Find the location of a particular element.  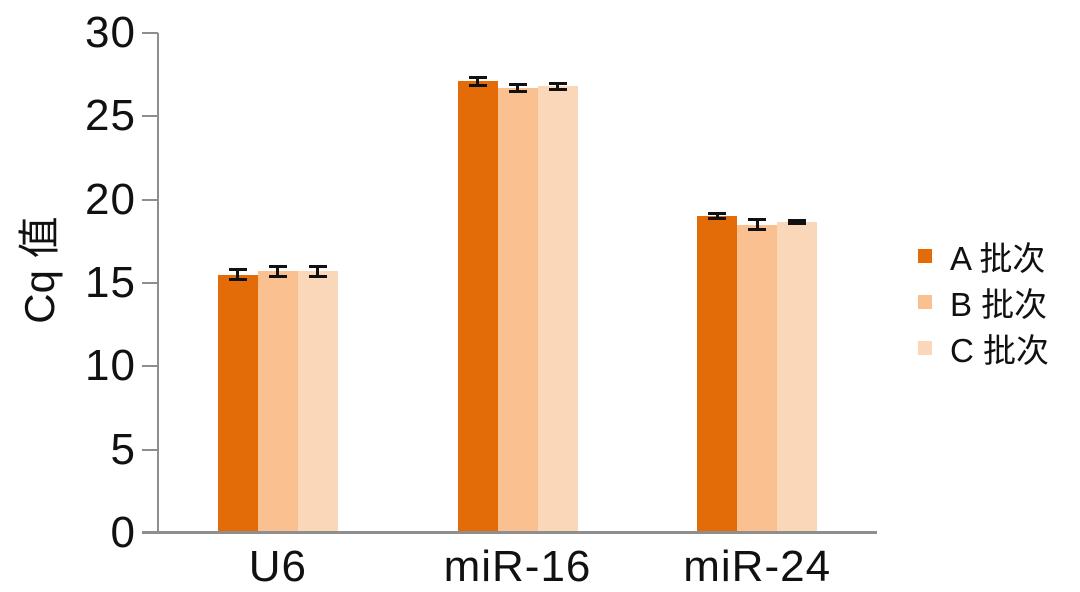

legend: A 批次 B 批次 C 批次 is located at coordinates (983, 302).